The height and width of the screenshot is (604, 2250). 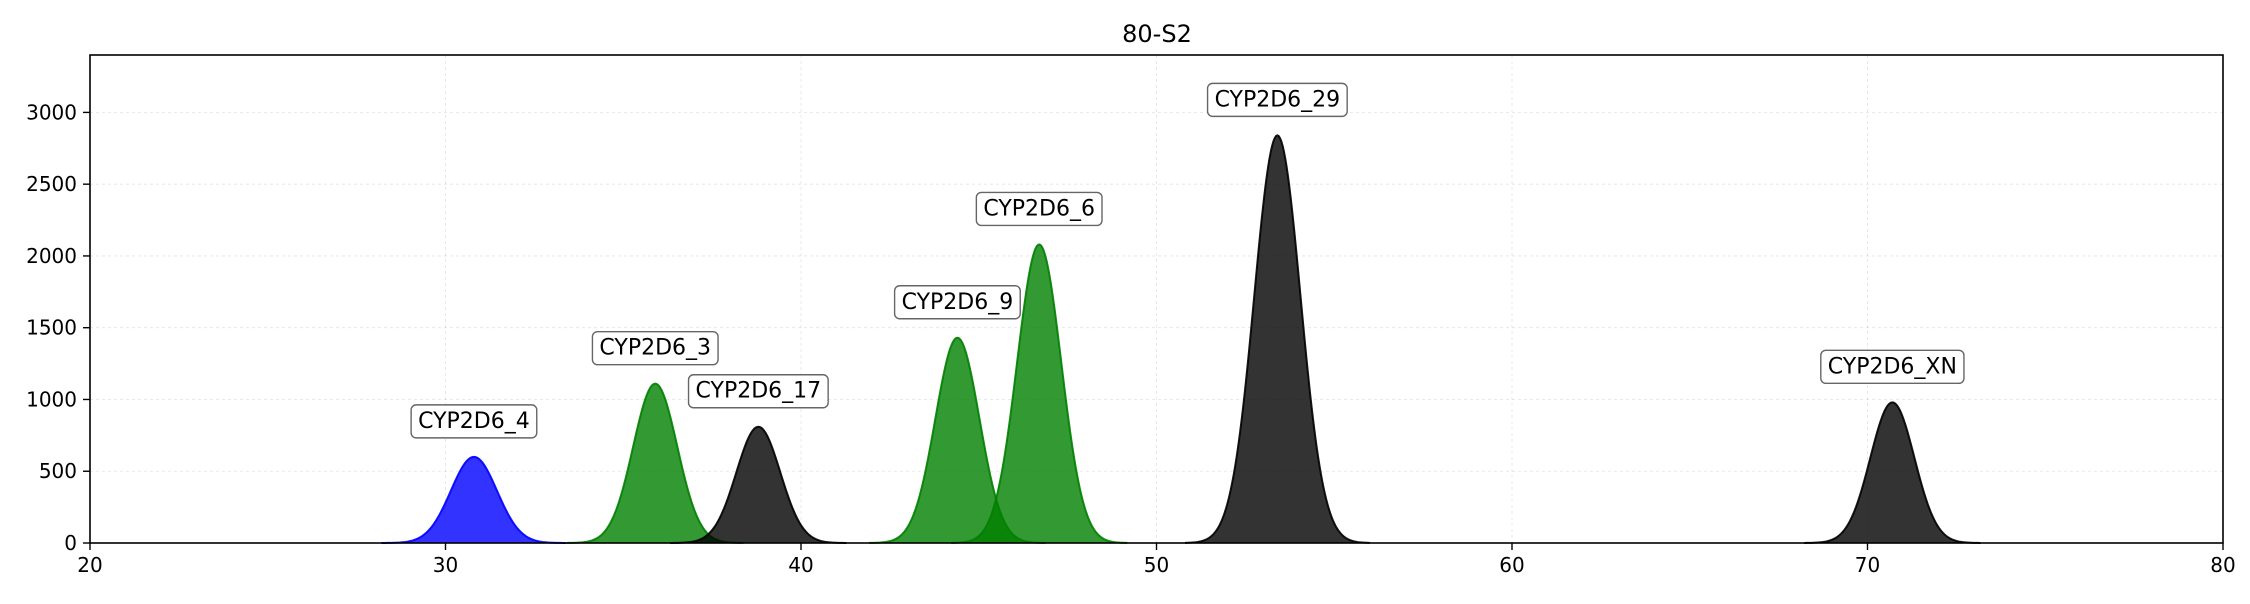 I want to click on x-tick-label: 70, so click(x=1867, y=565).